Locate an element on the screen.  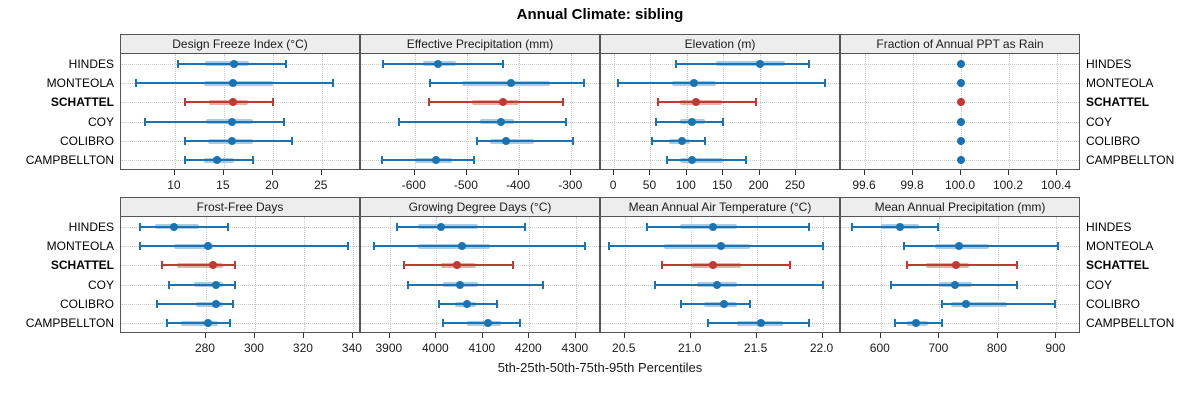
axis-tick-label: 320 is located at coordinates (302, 348).